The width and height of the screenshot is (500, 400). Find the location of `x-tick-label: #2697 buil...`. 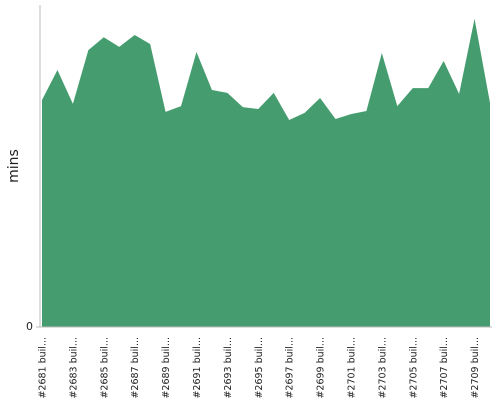

x-tick-label: #2697 buil... is located at coordinates (290, 368).